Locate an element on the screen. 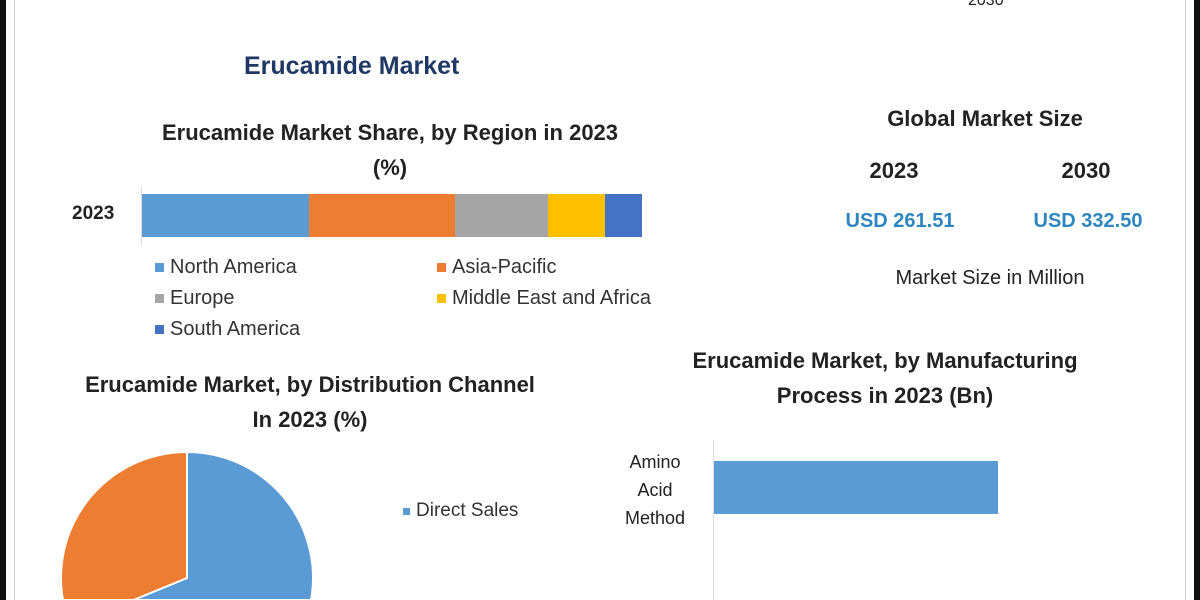 This screenshot has height=600, width=1200. unit-note: Market Size in Million is located at coordinates (990, 278).